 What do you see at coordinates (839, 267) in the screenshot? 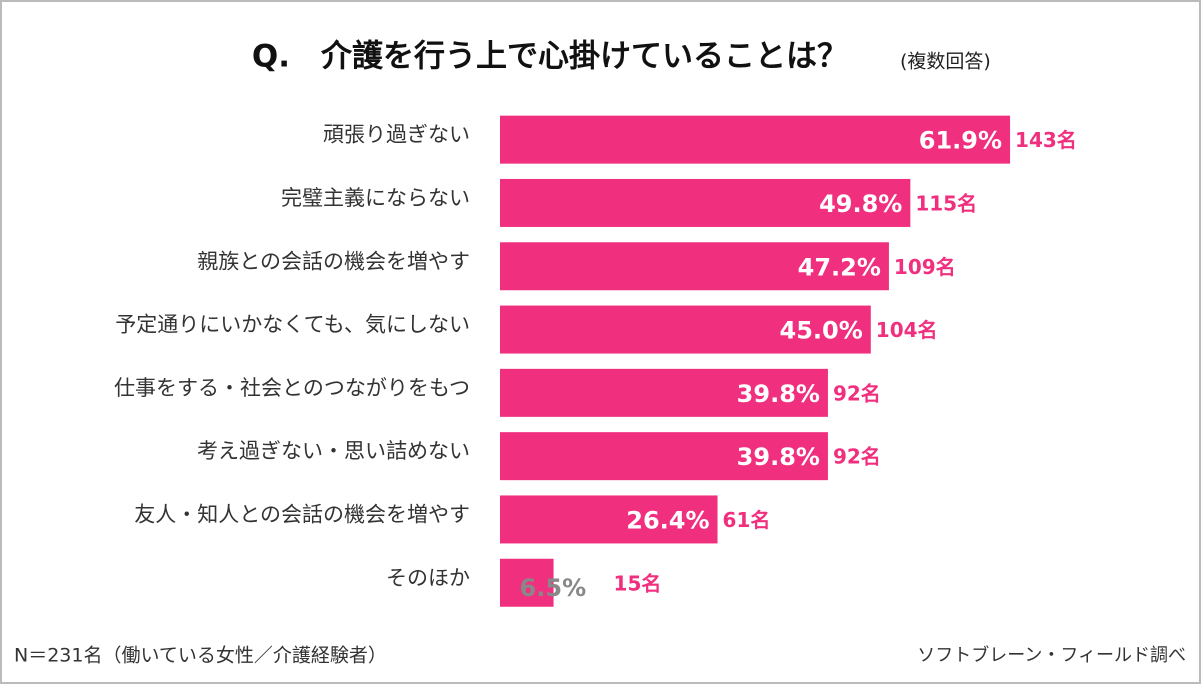
I see `value-label: 47.2%` at bounding box center [839, 267].